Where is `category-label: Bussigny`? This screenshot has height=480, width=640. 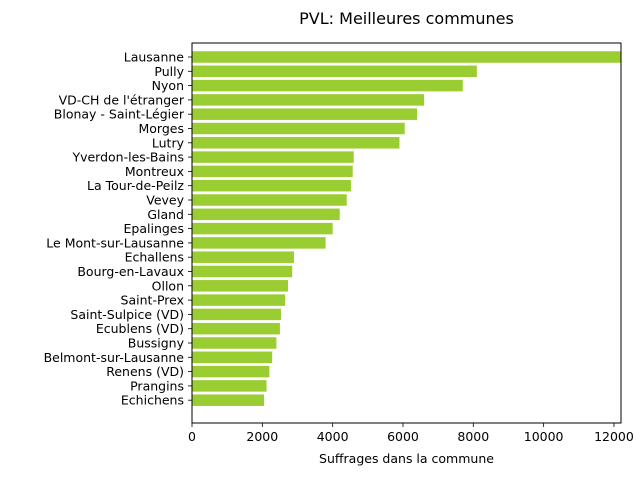
category-label: Bussigny is located at coordinates (156, 343).